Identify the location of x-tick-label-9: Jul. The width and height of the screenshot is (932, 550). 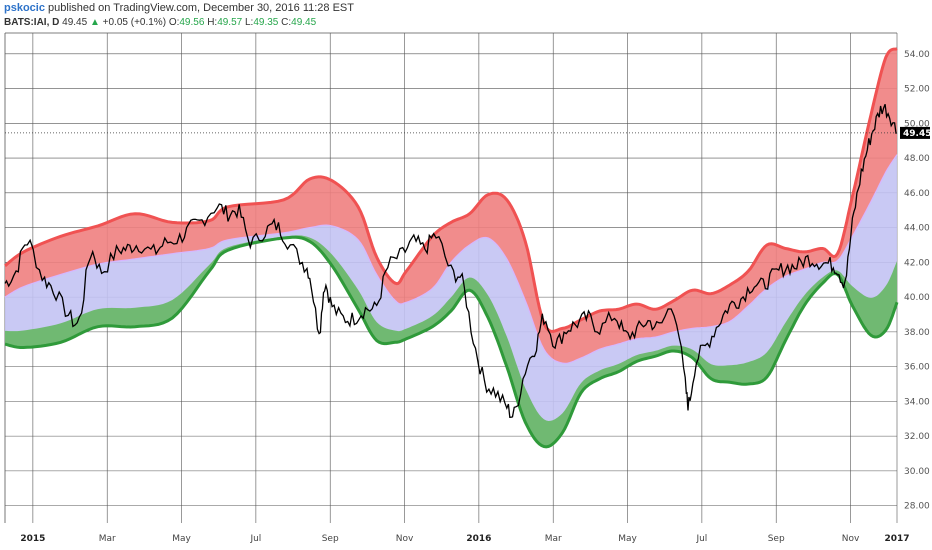
(701, 539).